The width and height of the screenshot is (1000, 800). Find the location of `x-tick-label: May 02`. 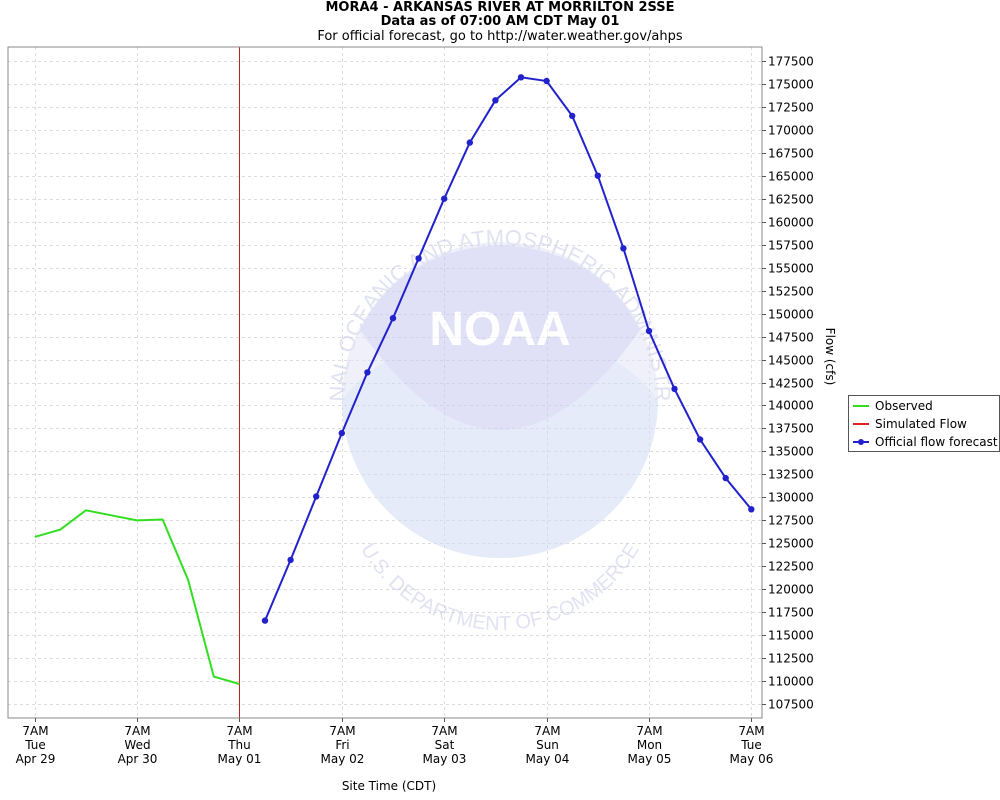

x-tick-label: May 02 is located at coordinates (343, 759).